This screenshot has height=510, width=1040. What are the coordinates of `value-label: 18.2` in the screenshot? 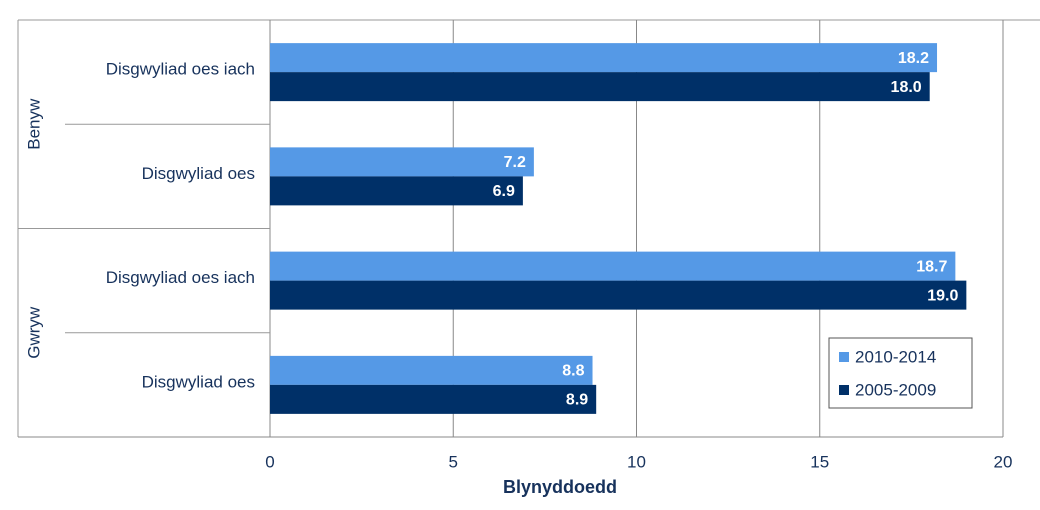 It's located at (913, 58).